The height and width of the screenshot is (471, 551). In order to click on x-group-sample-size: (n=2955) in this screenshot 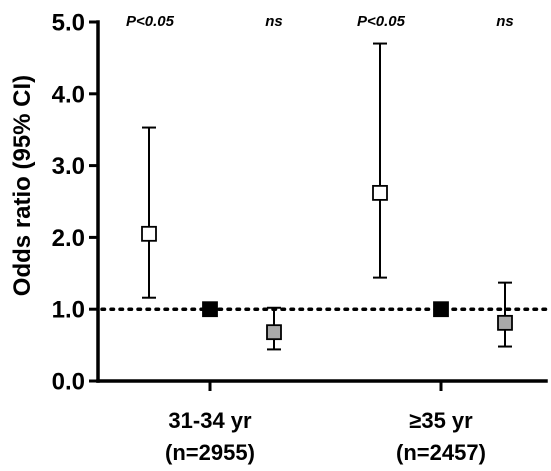, I will do `click(210, 452)`.